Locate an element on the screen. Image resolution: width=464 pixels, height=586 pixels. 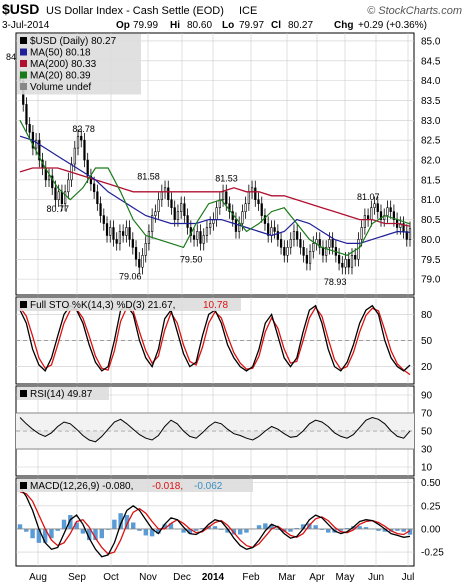
month-label: Sep is located at coordinates (77, 577).